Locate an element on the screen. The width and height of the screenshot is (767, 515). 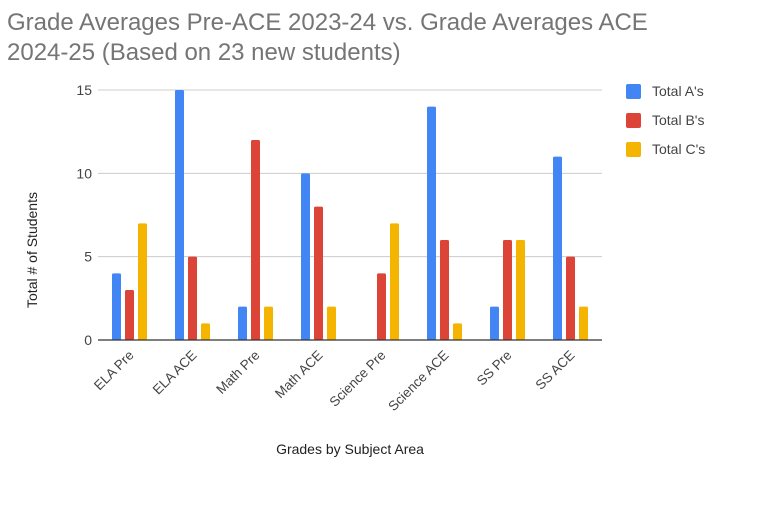
bar-science-pre-b is located at coordinates (381, 306).